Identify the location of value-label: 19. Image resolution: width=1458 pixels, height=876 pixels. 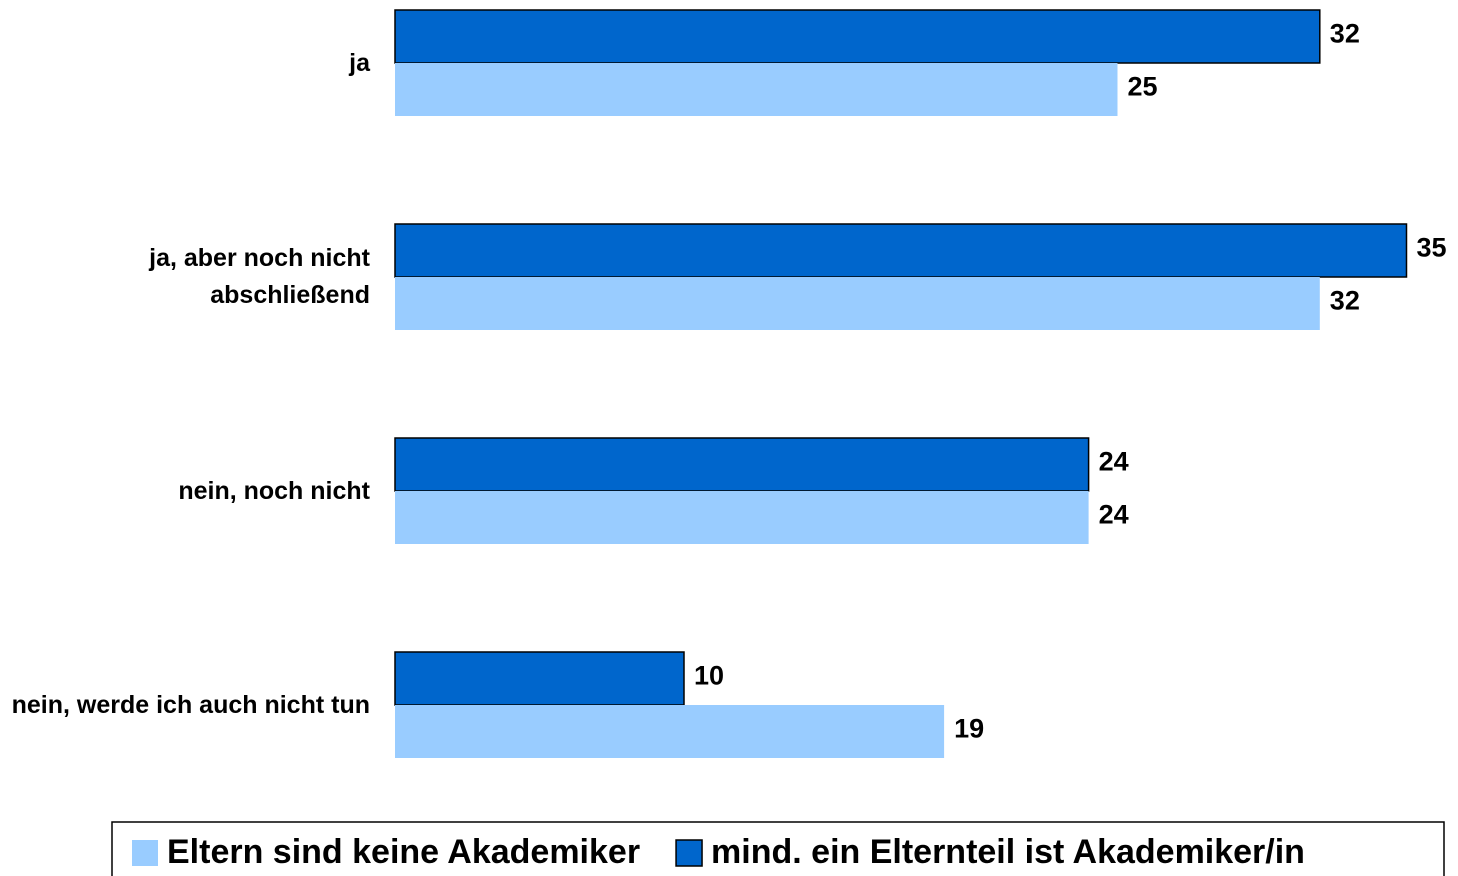
(969, 729).